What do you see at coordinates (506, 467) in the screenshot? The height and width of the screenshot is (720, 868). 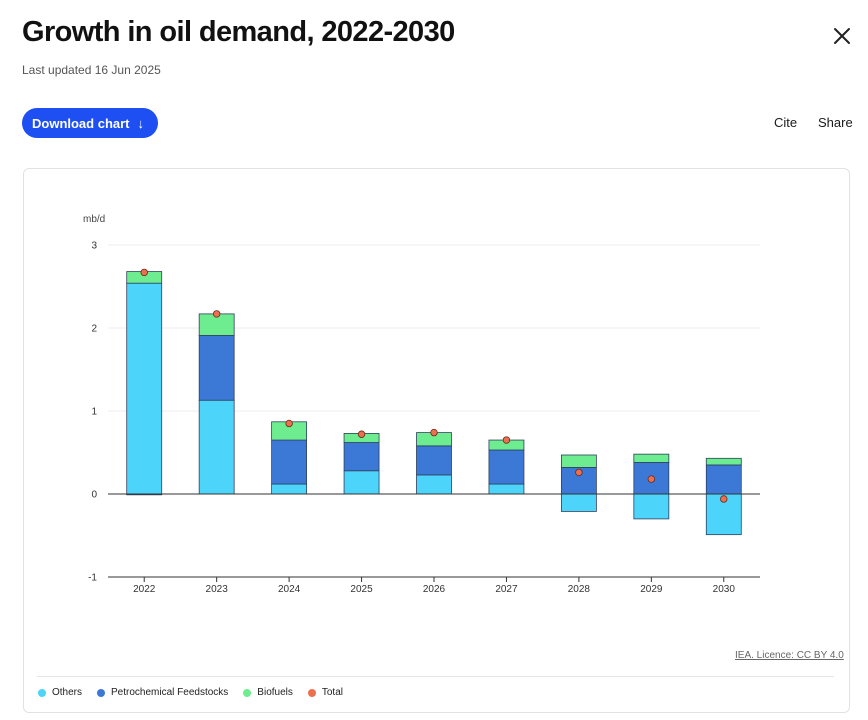 I see `bar-petrochemical-2027` at bounding box center [506, 467].